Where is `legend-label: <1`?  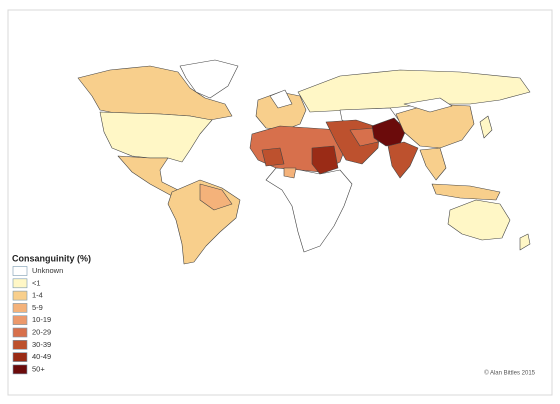
legend-label: <1 is located at coordinates (36, 282).